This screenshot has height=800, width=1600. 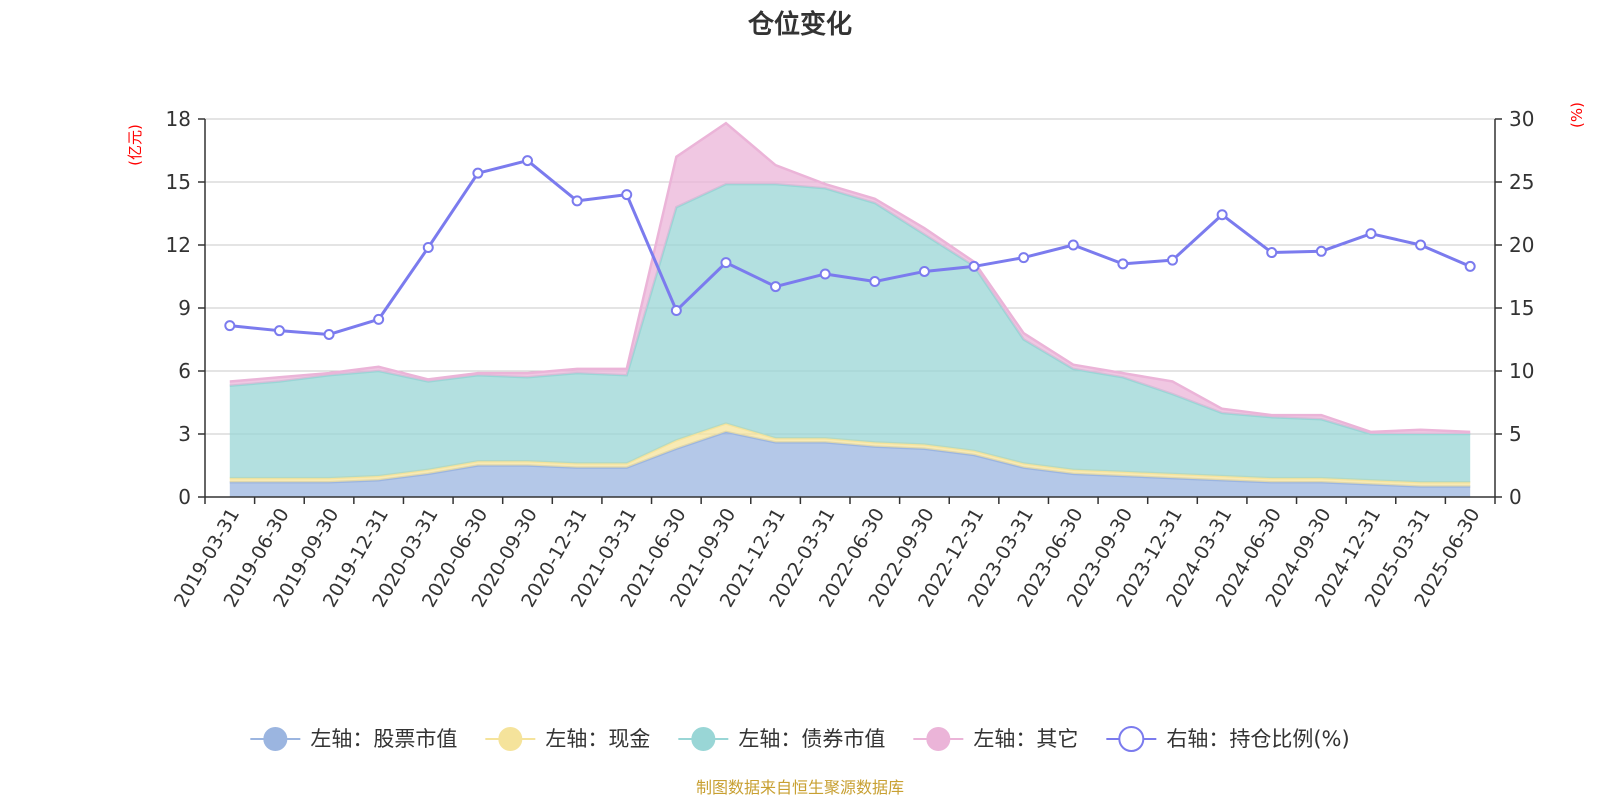 I want to click on right-axis-tick-label: 5, so click(x=1515, y=434).